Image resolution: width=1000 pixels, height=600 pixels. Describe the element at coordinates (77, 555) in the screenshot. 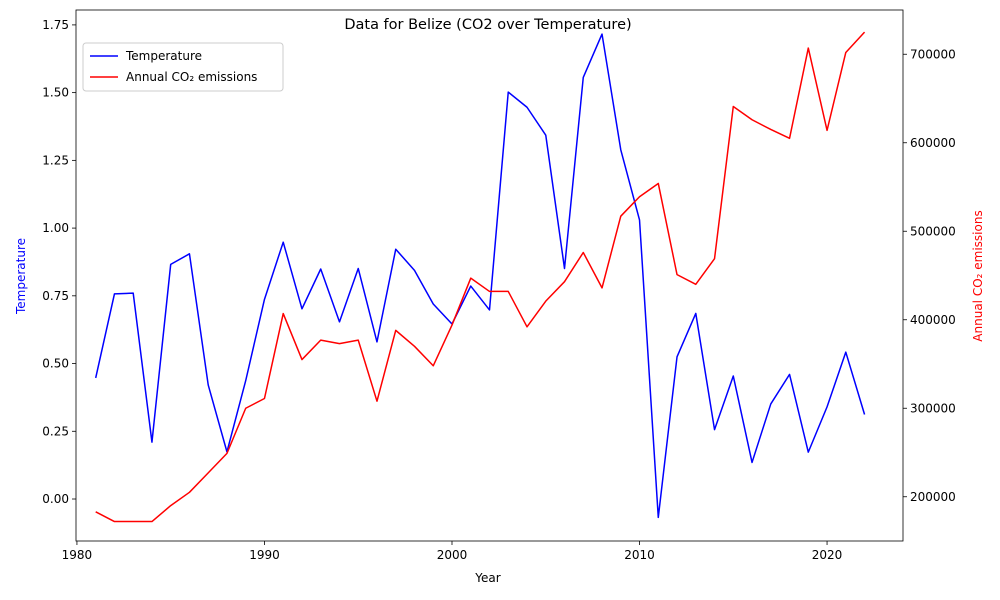

I see `x-tick-label: 1980` at that location.